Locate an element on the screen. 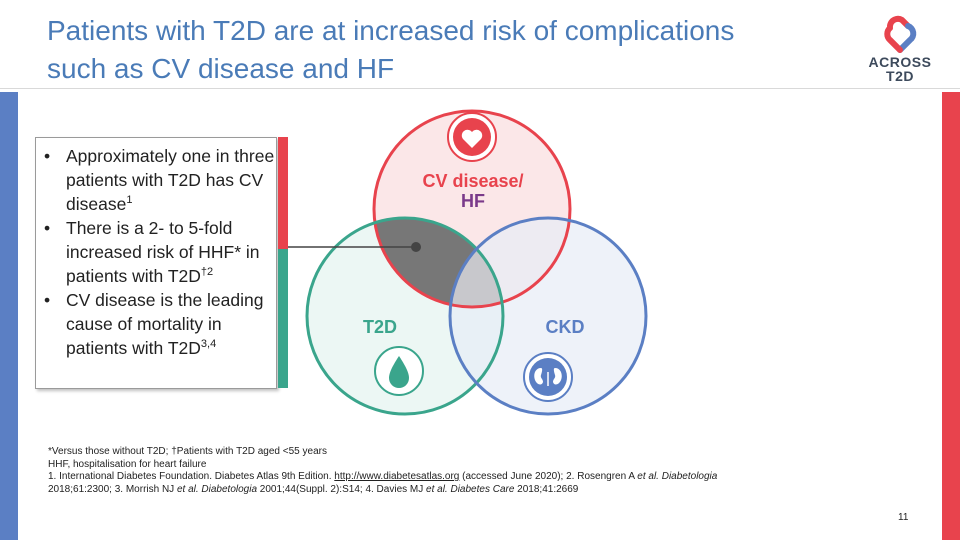 The width and height of the screenshot is (960, 540). slide-title-line2: such as CV disease and HF is located at coordinates (221, 68).